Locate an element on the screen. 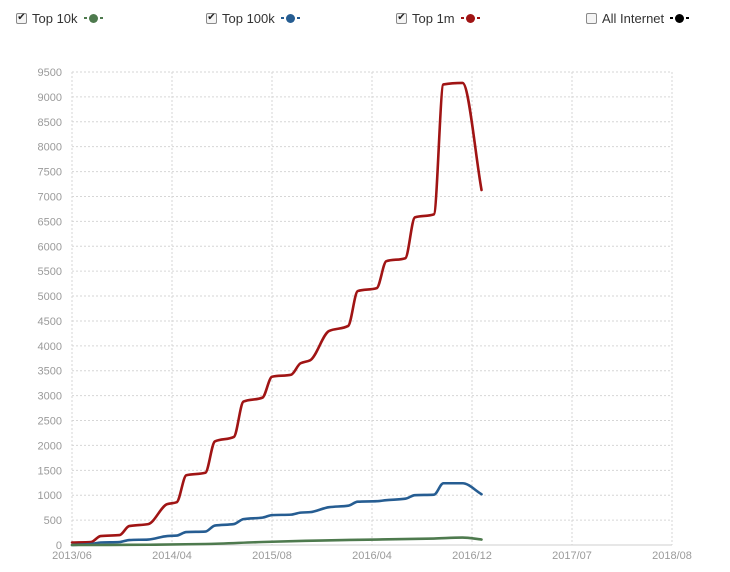 The width and height of the screenshot is (730, 572). y-tick-label: 7000 is located at coordinates (50, 197).